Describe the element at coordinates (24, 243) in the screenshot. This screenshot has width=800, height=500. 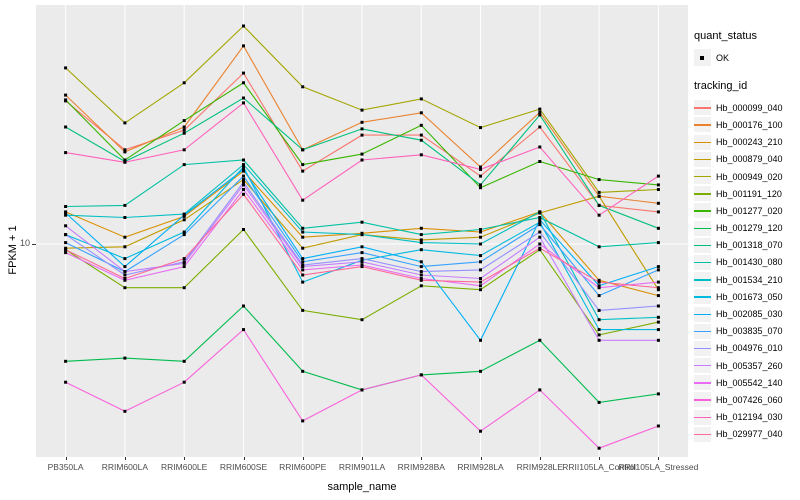
I see `y-axis-tick-label: 10` at that location.